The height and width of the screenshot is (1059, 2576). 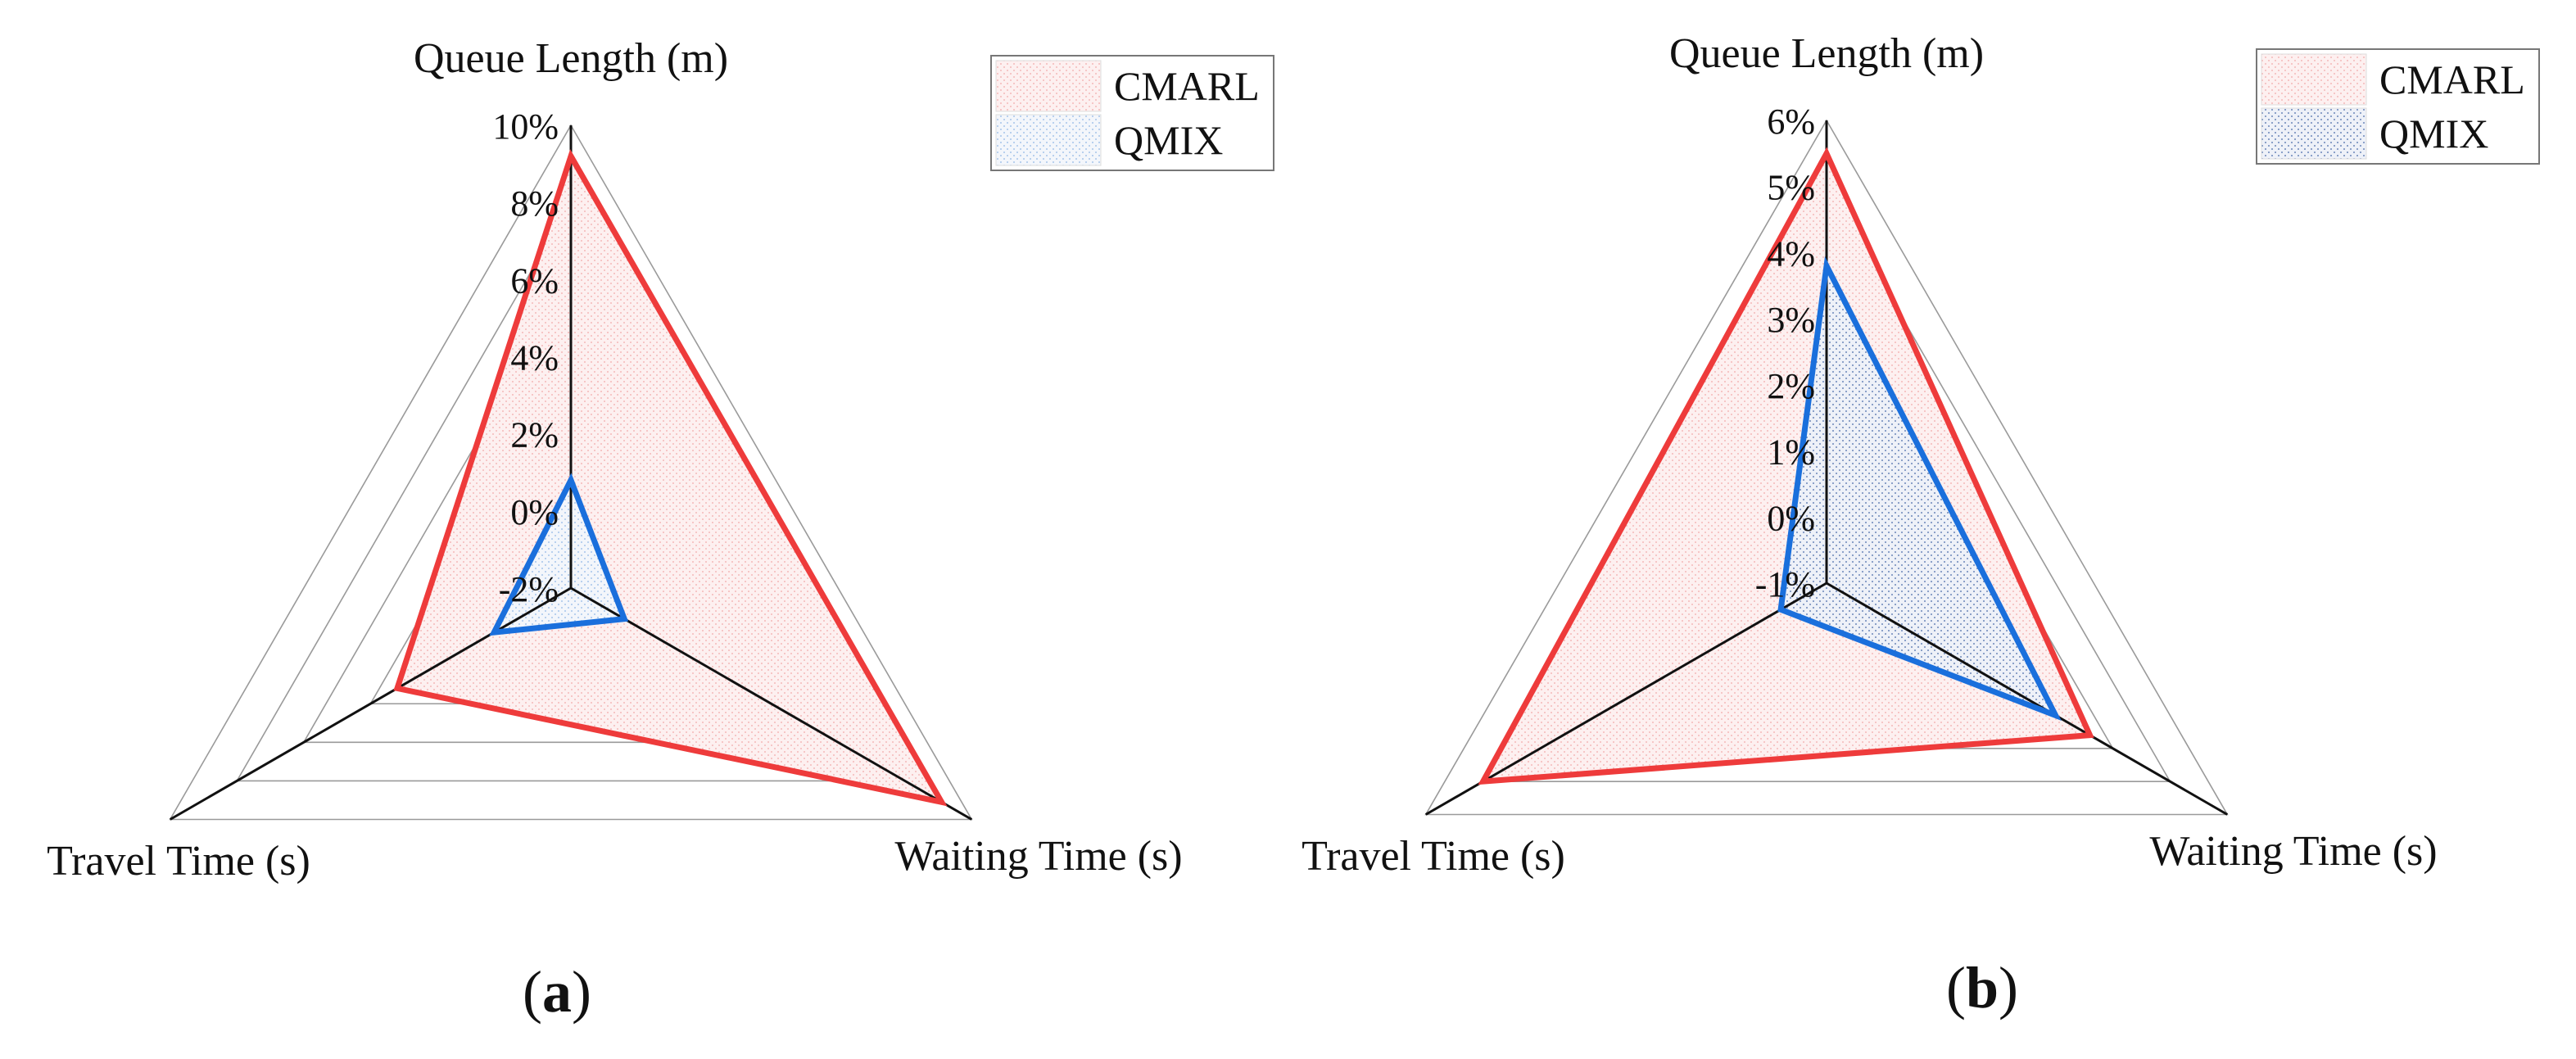 I want to click on tick-label: 8%, so click(x=534, y=203).